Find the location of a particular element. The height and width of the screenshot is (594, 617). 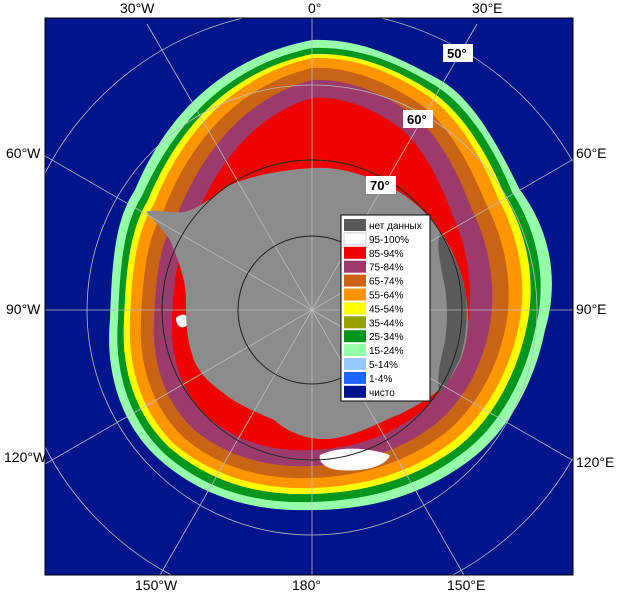

legend-label: 45-54% is located at coordinates (386, 309).